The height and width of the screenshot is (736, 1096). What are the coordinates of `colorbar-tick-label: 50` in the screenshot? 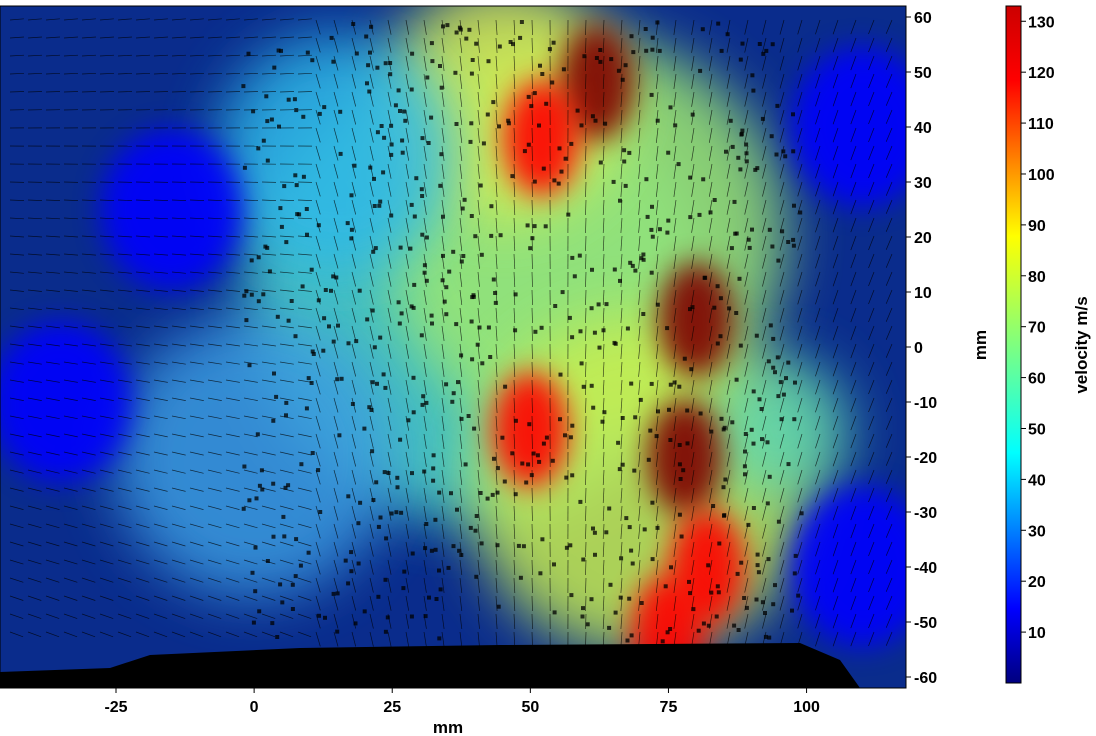 It's located at (1037, 429).